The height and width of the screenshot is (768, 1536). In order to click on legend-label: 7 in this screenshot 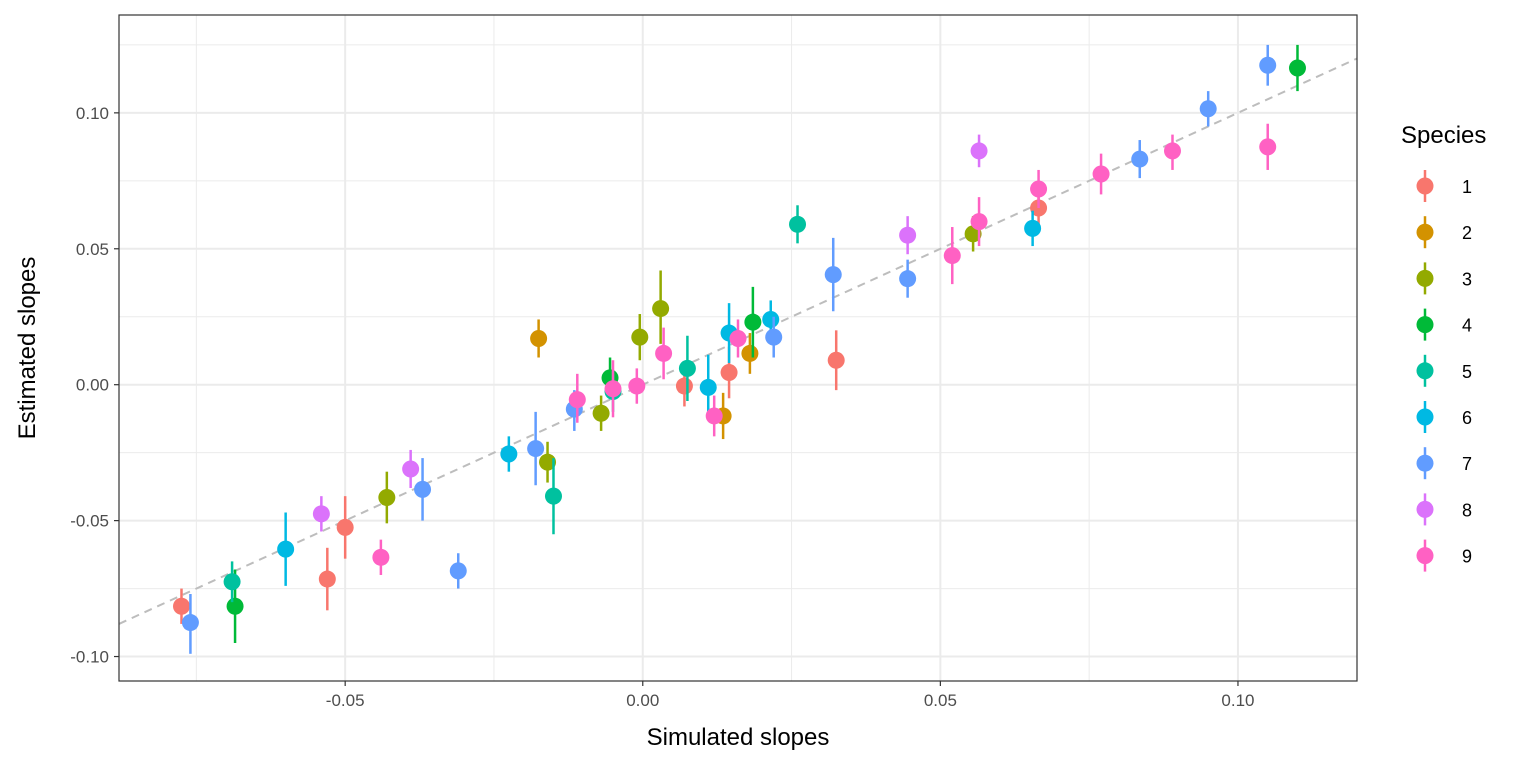, I will do `click(1467, 464)`.